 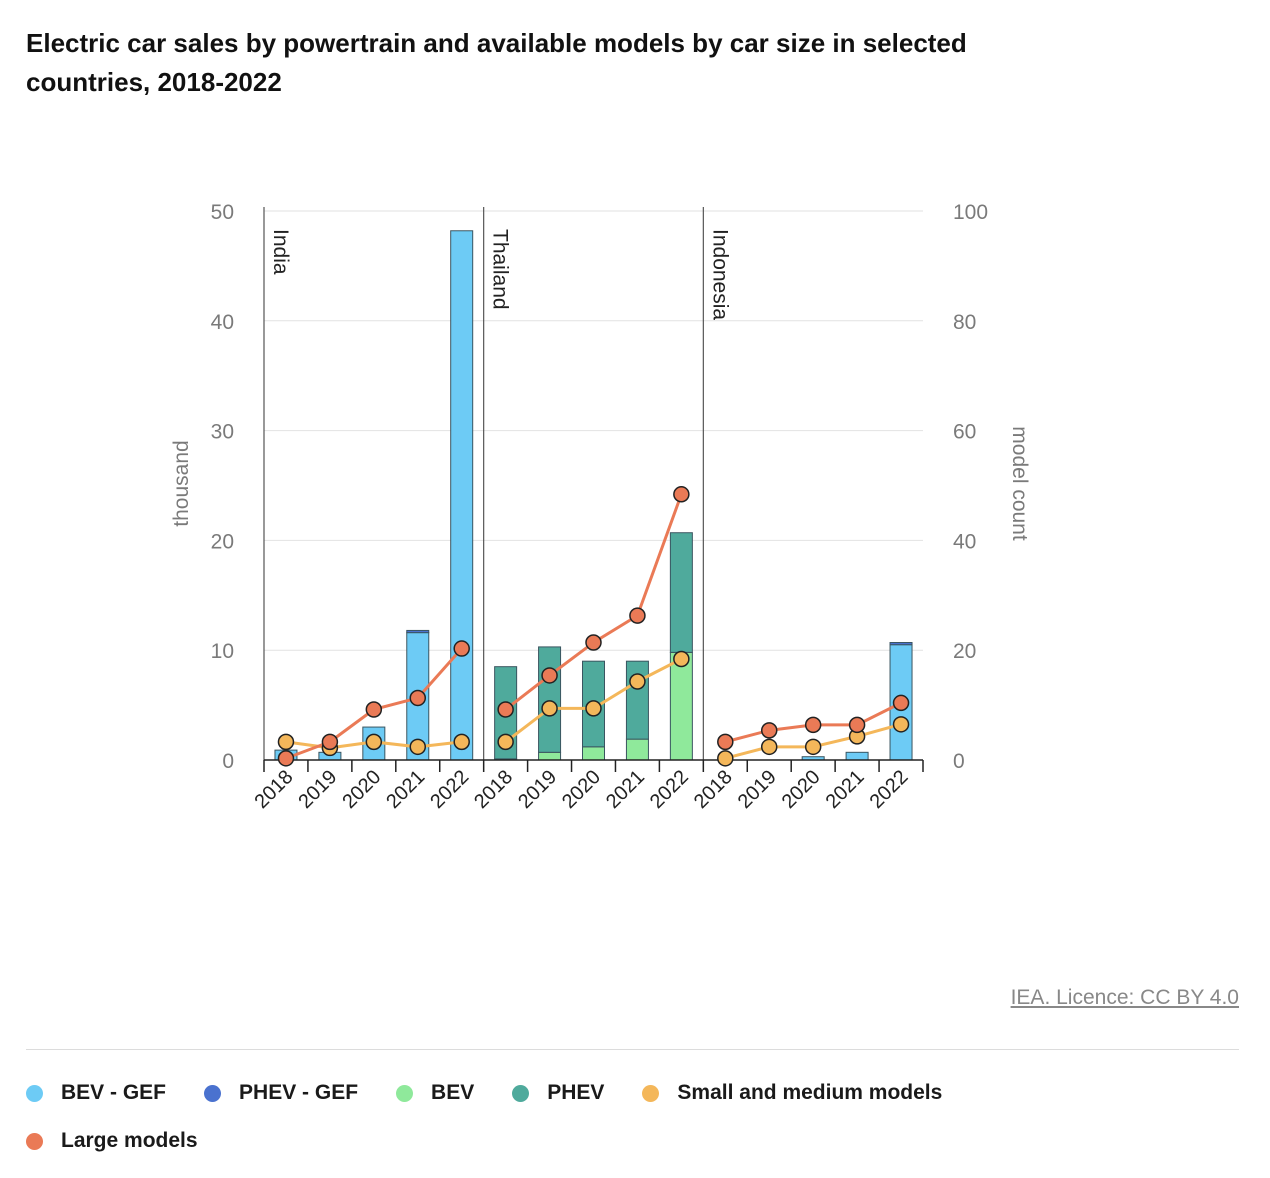 I want to click on y2-tick-label: 80, so click(x=964, y=322).